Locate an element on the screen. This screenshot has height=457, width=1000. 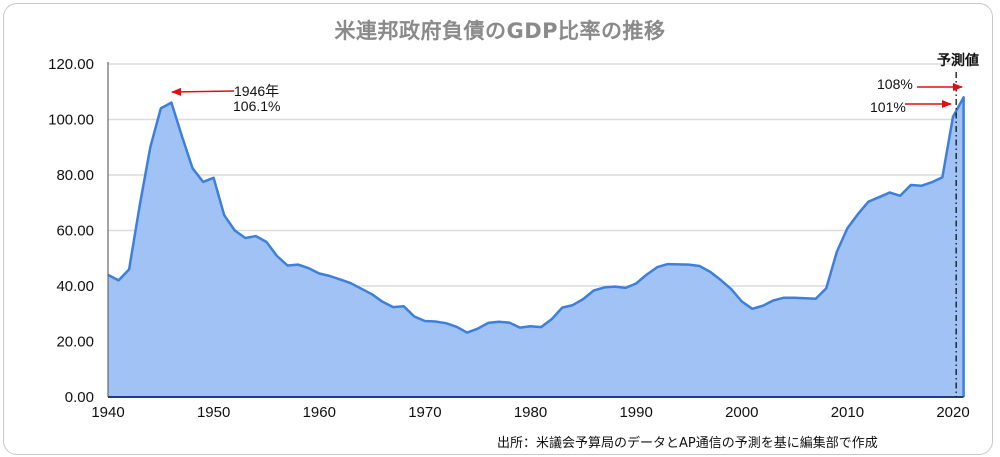
y-tick-label: 120.00 is located at coordinates (71, 64).